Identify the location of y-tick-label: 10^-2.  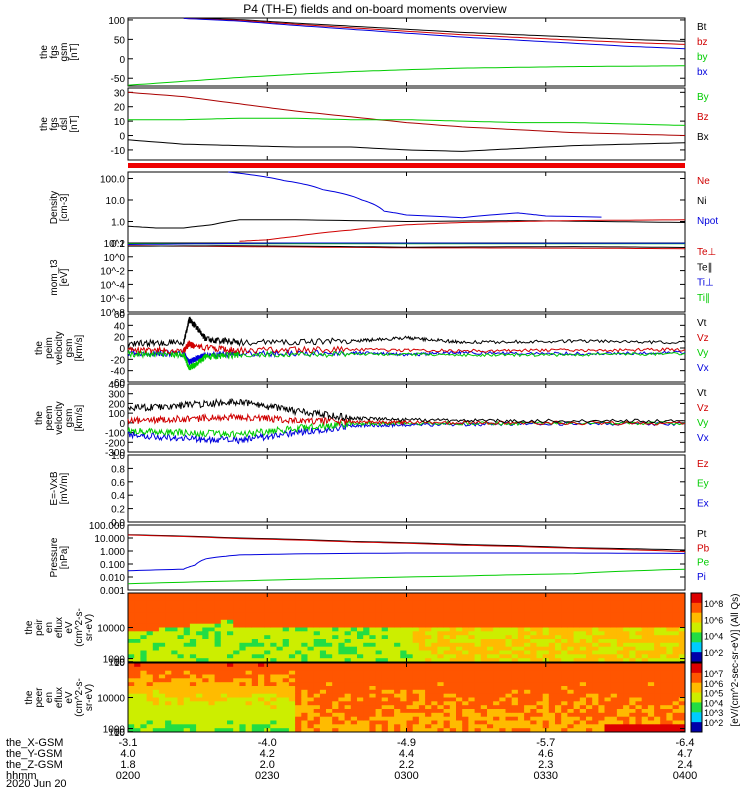
(112, 272).